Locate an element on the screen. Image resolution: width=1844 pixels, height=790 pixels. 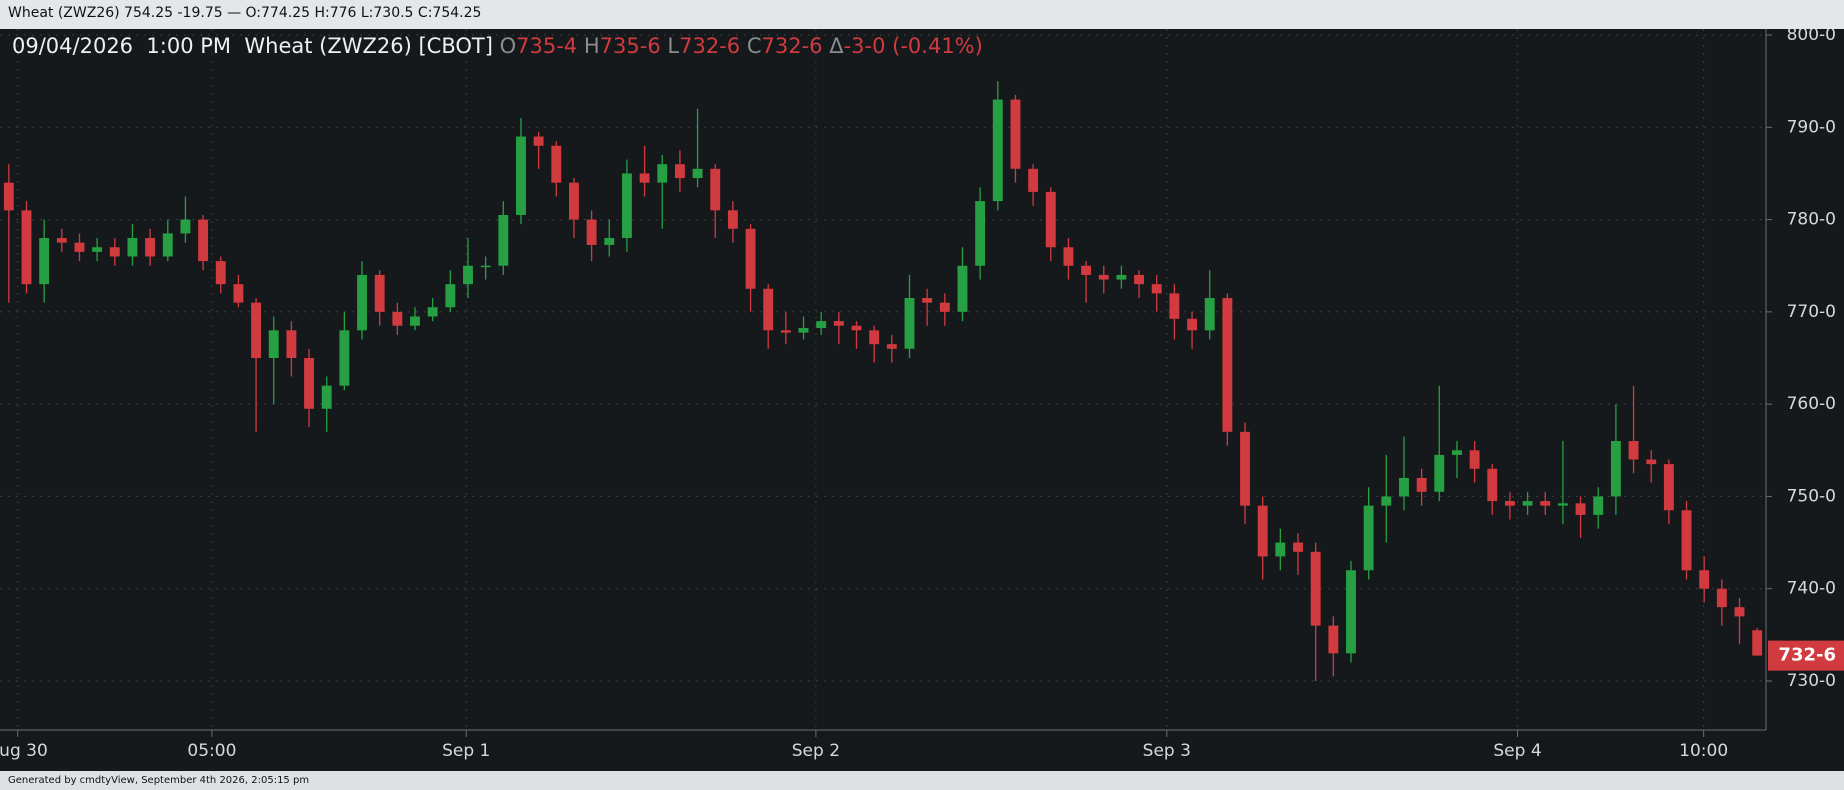
legend-value: 735-4 is located at coordinates (547, 46).